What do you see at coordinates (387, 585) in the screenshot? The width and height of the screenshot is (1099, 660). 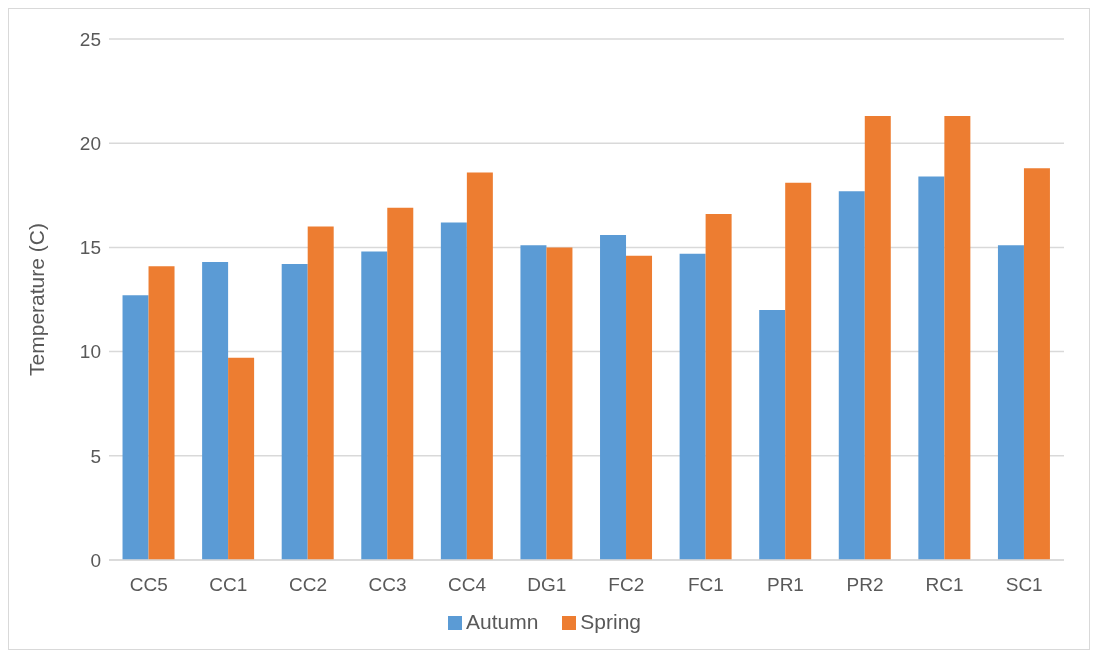 I see `x-tick-label: CC3` at bounding box center [387, 585].